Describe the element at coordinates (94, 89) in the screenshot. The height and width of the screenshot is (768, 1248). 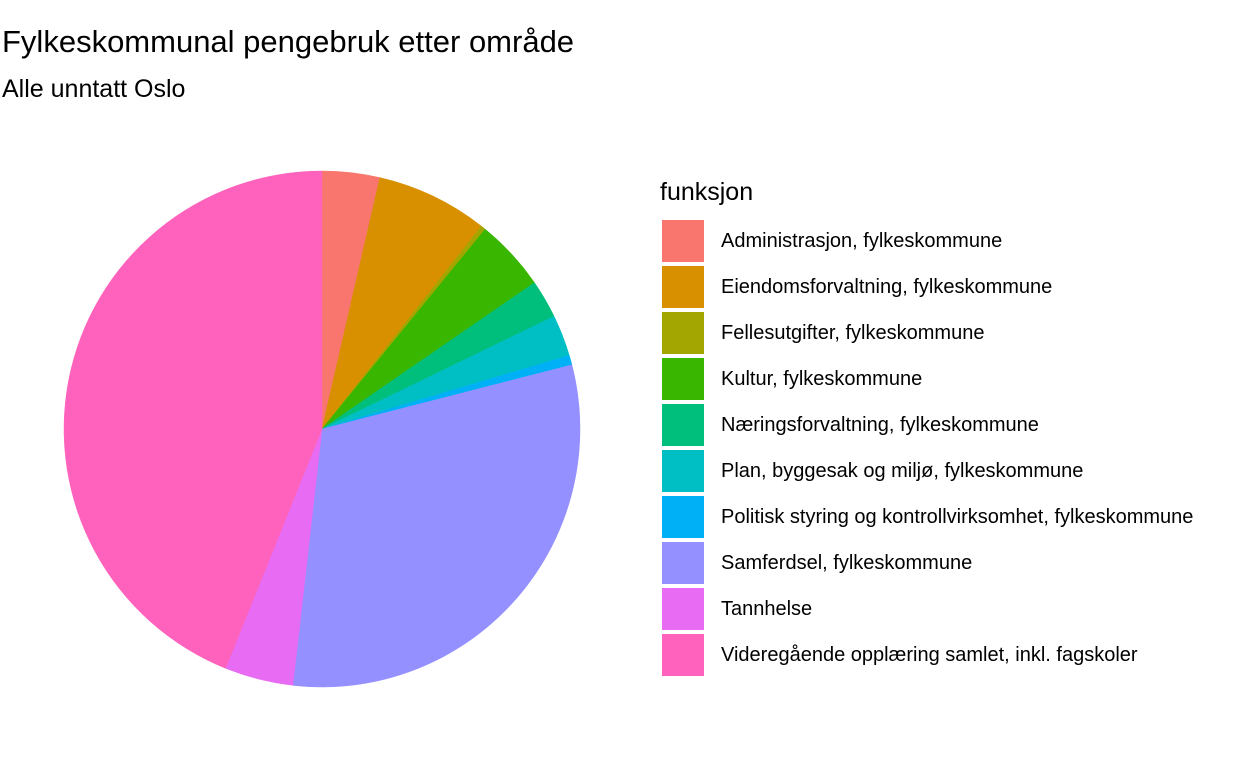
I see `chart-subtitle: Alle unntatt Oslo` at that location.